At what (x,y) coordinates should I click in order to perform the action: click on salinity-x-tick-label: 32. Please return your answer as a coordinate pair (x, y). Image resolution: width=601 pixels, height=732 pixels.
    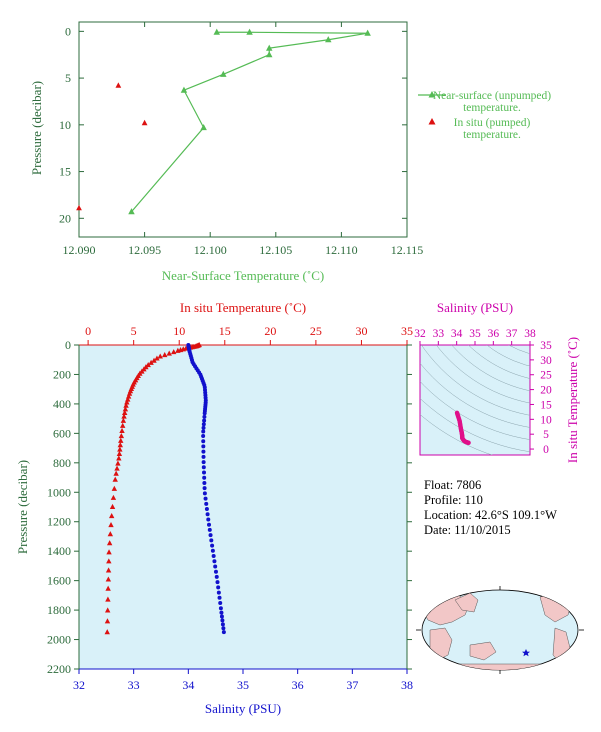
    Looking at the image, I should click on (79, 685).